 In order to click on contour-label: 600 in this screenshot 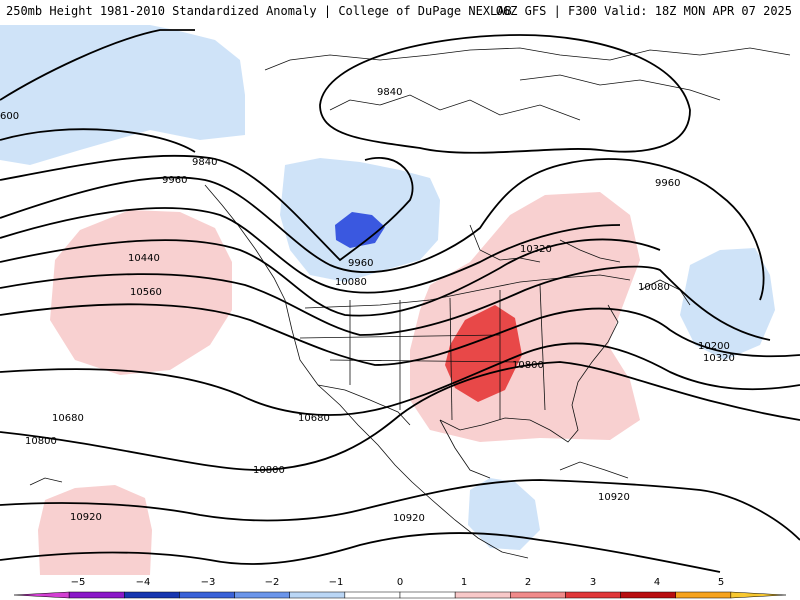, I will do `click(9, 116)`.